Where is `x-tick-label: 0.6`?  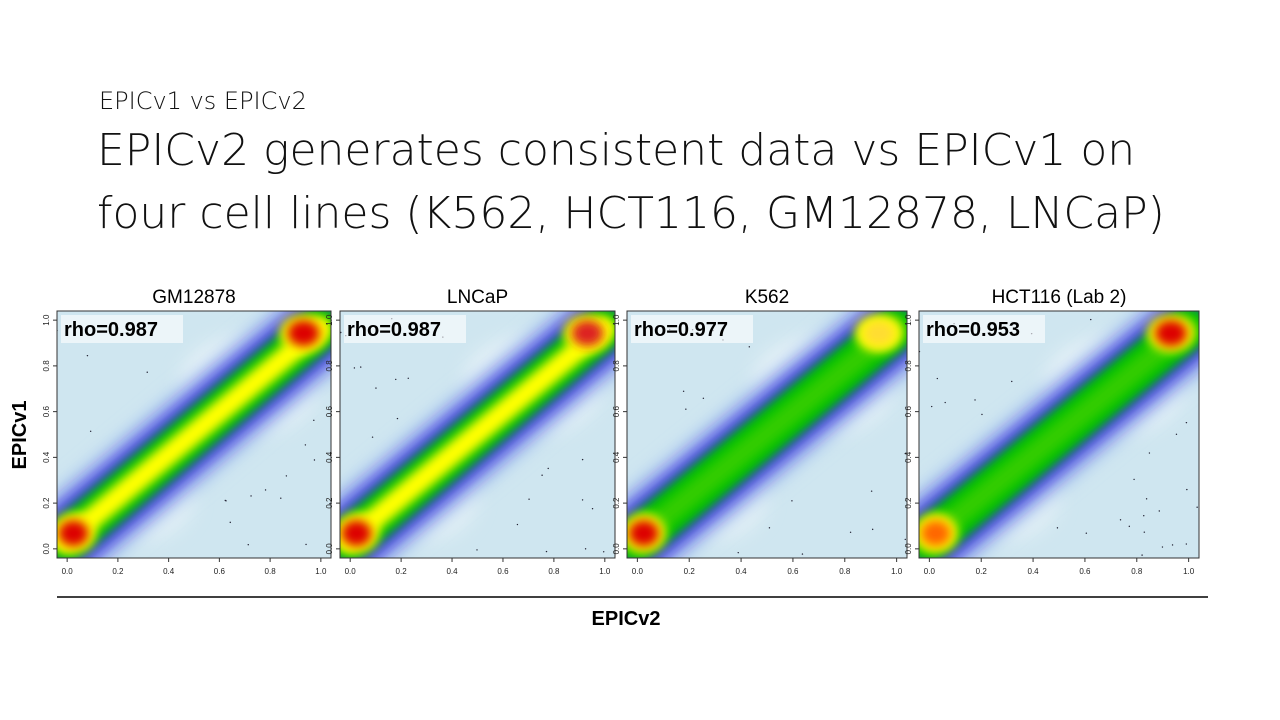
x-tick-label: 0.6 is located at coordinates (1085, 571).